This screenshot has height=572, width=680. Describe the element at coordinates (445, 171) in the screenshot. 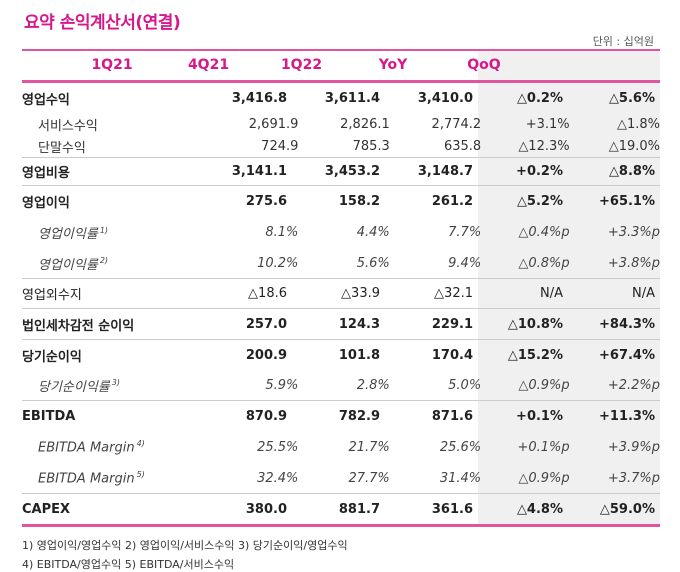

I see `cell-1q22: 3,148.7` at that location.